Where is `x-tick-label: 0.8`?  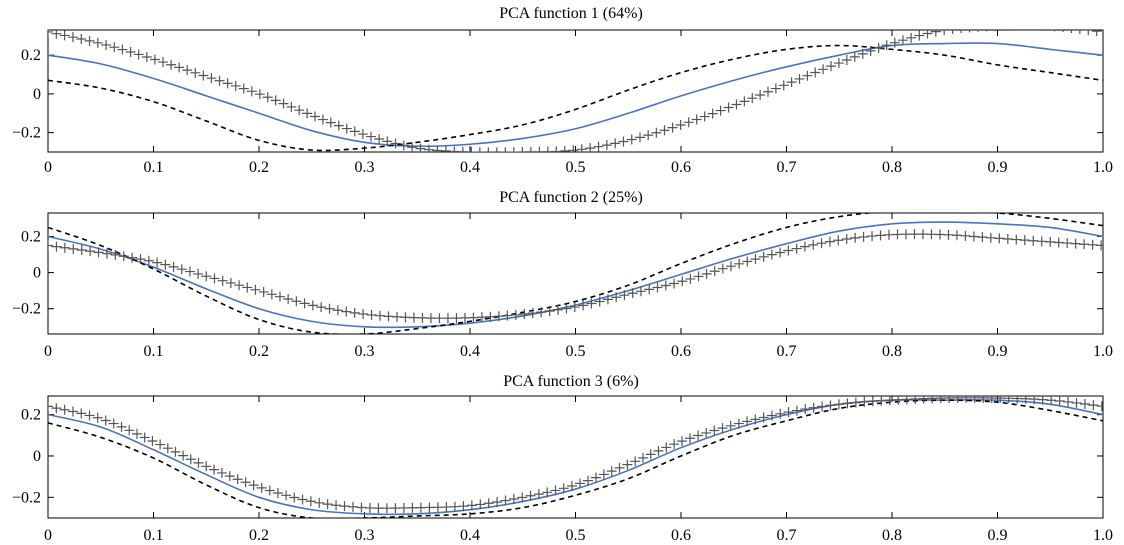
x-tick-label: 0.8 is located at coordinates (892, 351).